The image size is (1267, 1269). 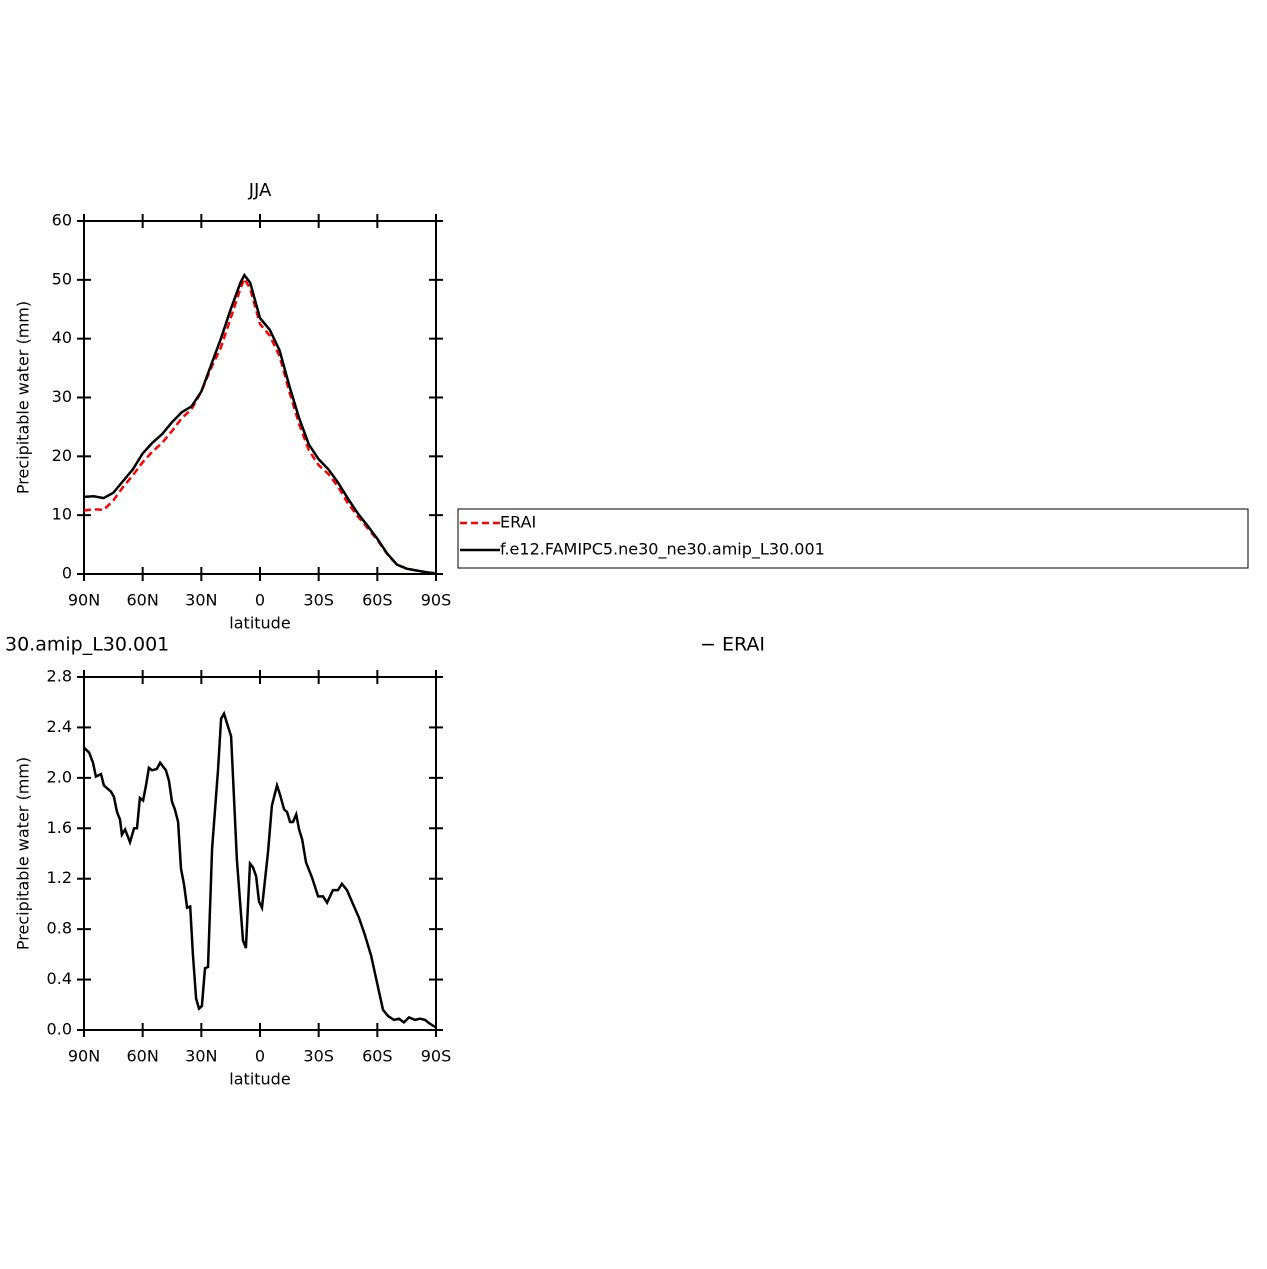 What do you see at coordinates (62, 220) in the screenshot?
I see `y-tick-label: 60` at bounding box center [62, 220].